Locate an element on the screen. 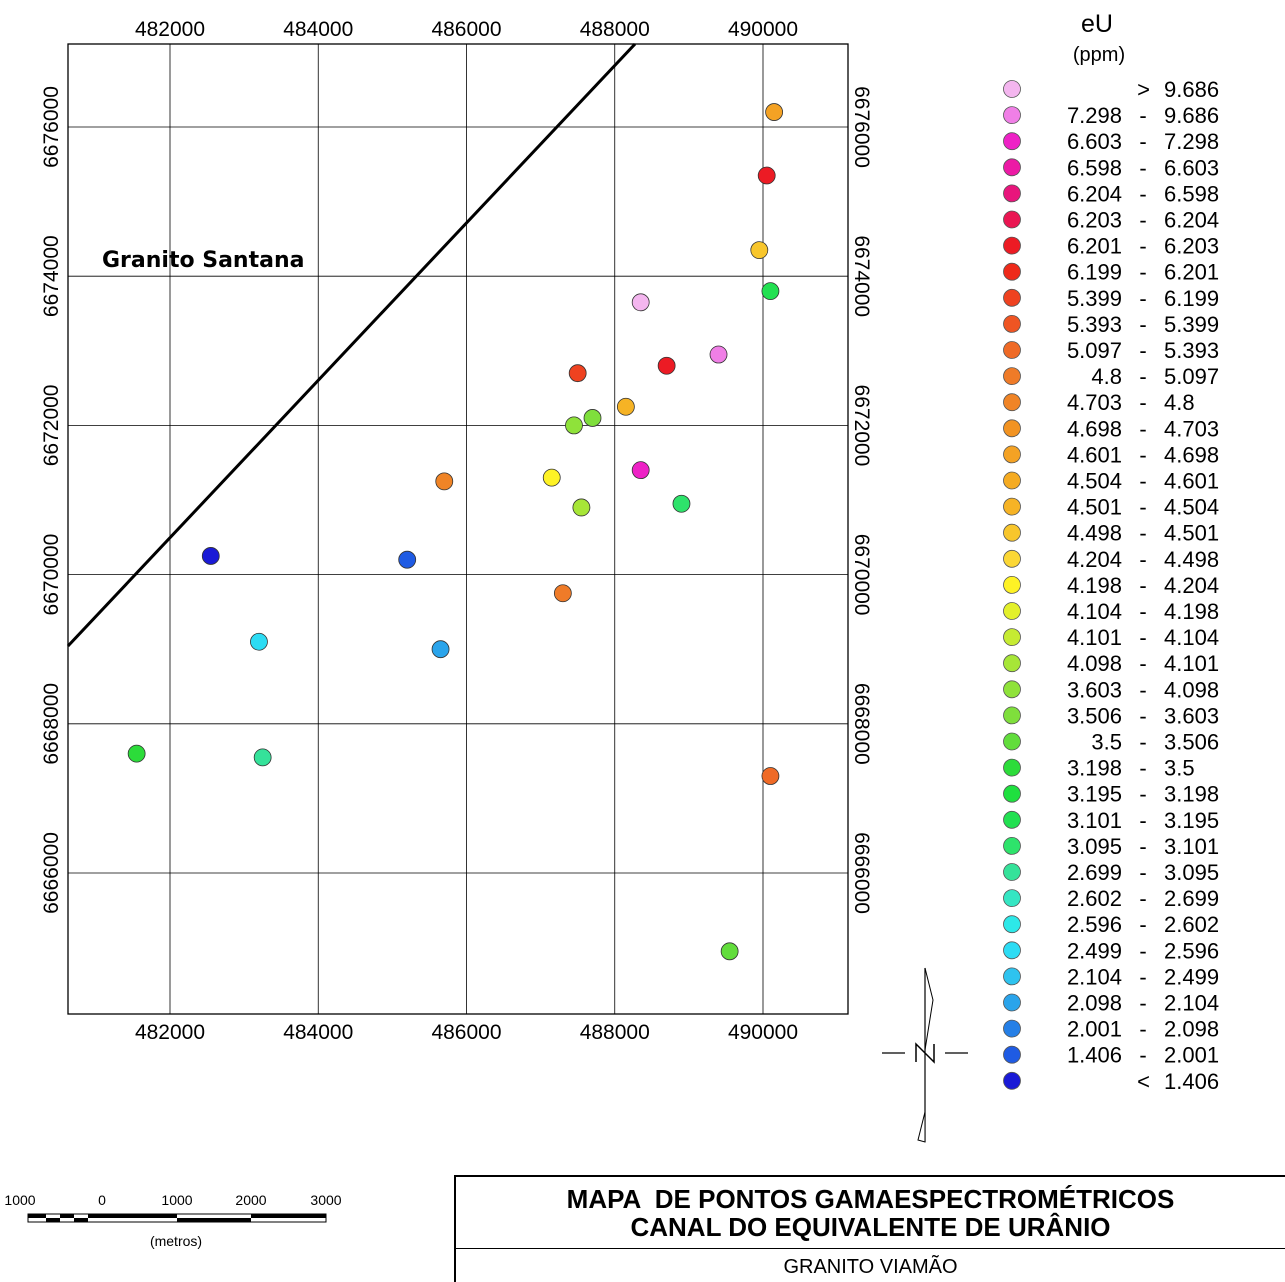 This screenshot has height=1282, width=1285. legend-class-high: 2.098 is located at coordinates (1191, 1029).